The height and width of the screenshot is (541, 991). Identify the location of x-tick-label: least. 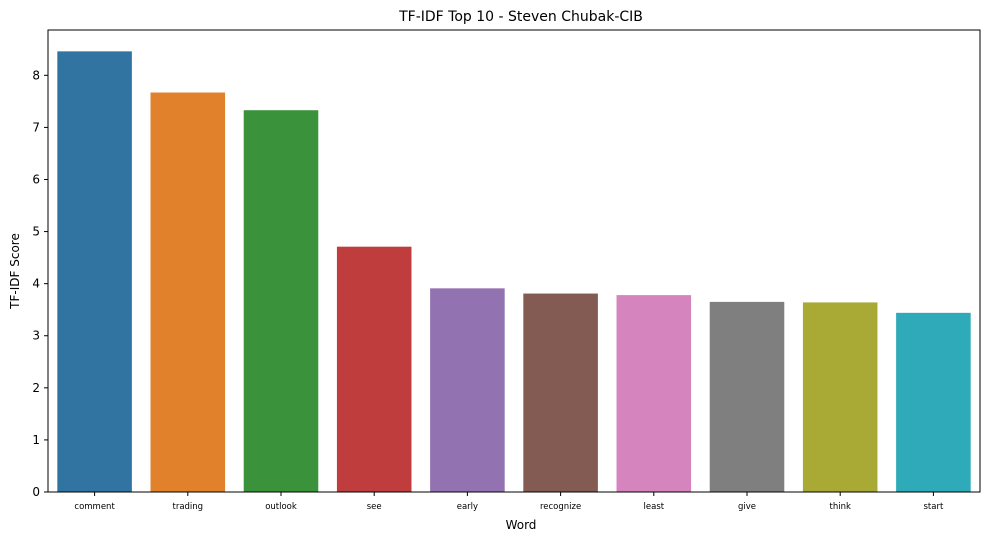
(654, 507).